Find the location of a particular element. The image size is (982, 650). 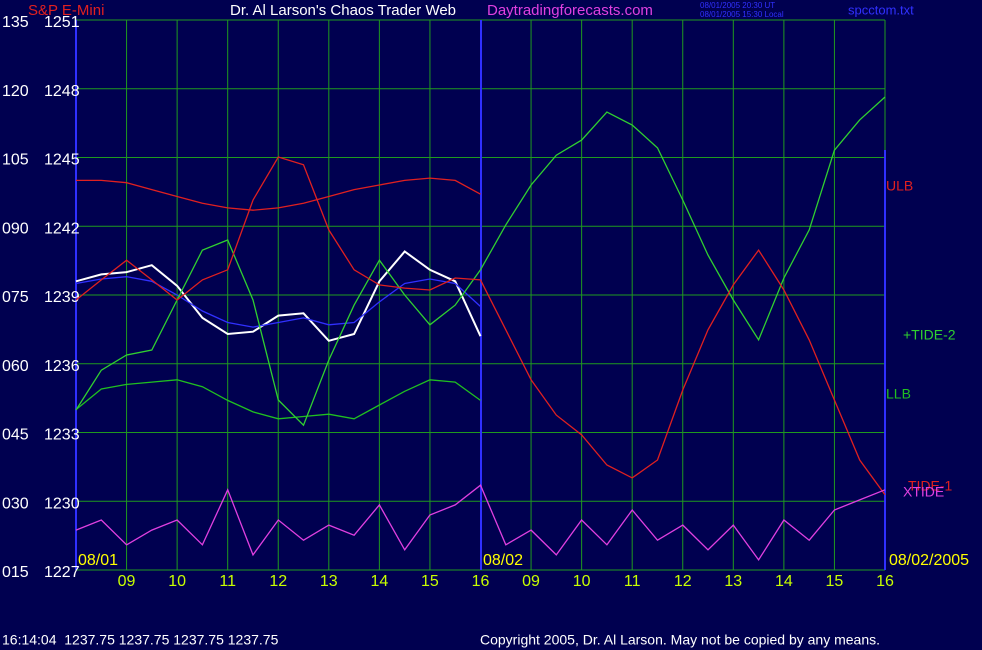

y-tick-label: 1242 is located at coordinates (62, 228).